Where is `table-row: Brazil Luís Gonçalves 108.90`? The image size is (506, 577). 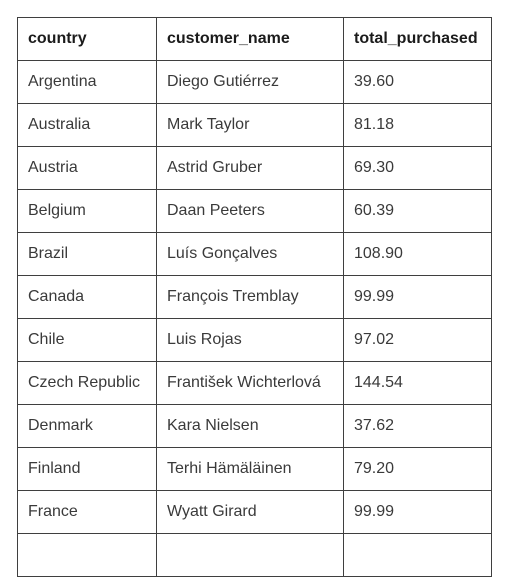
table-row: Brazil Luís Gonçalves 108.90 is located at coordinates (255, 254).